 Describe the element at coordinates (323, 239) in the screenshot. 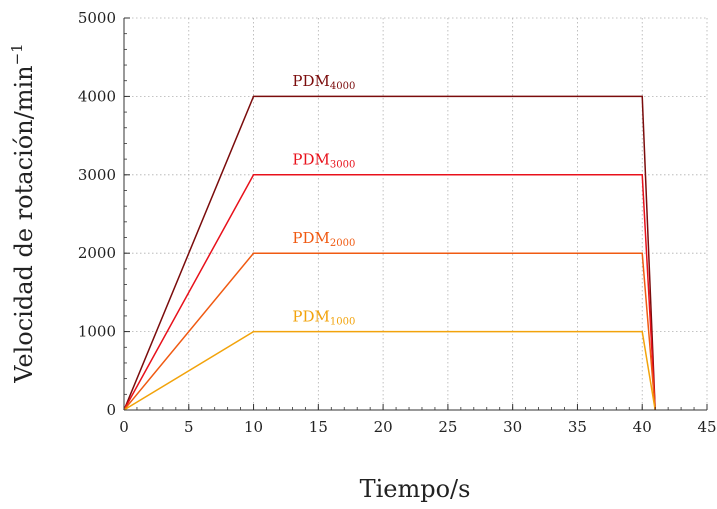

I see `series-label-2000: PDM2000` at that location.